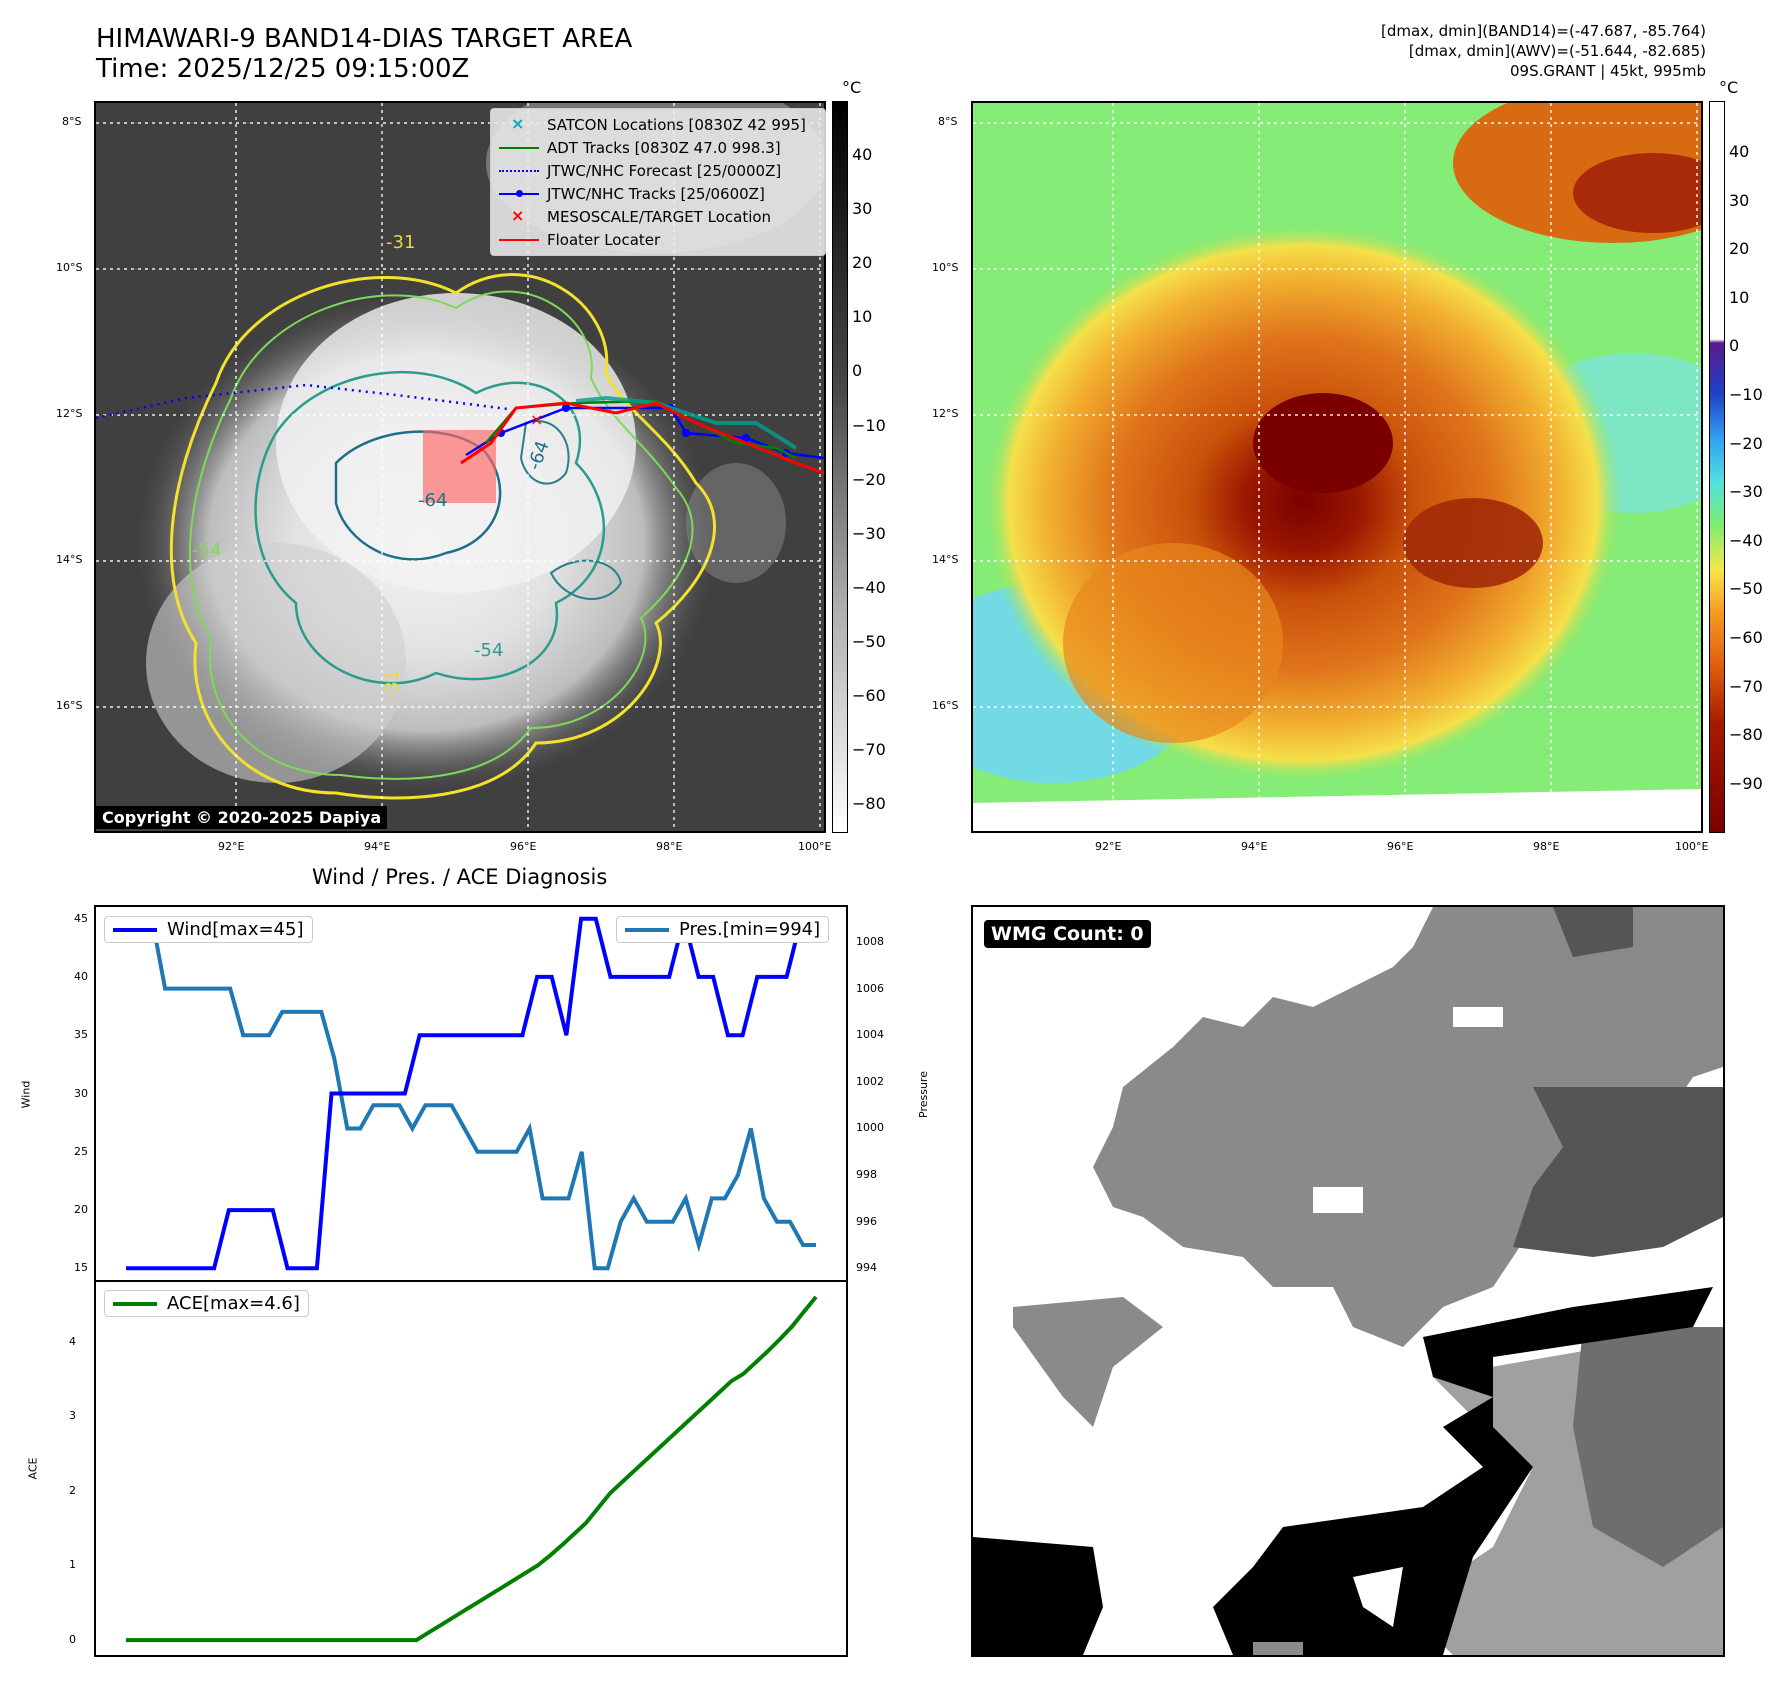 The height and width of the screenshot is (1690, 1788). What do you see at coordinates (1746, 443) in the screenshot?
I see `colorbar-tick-label: −20` at bounding box center [1746, 443].